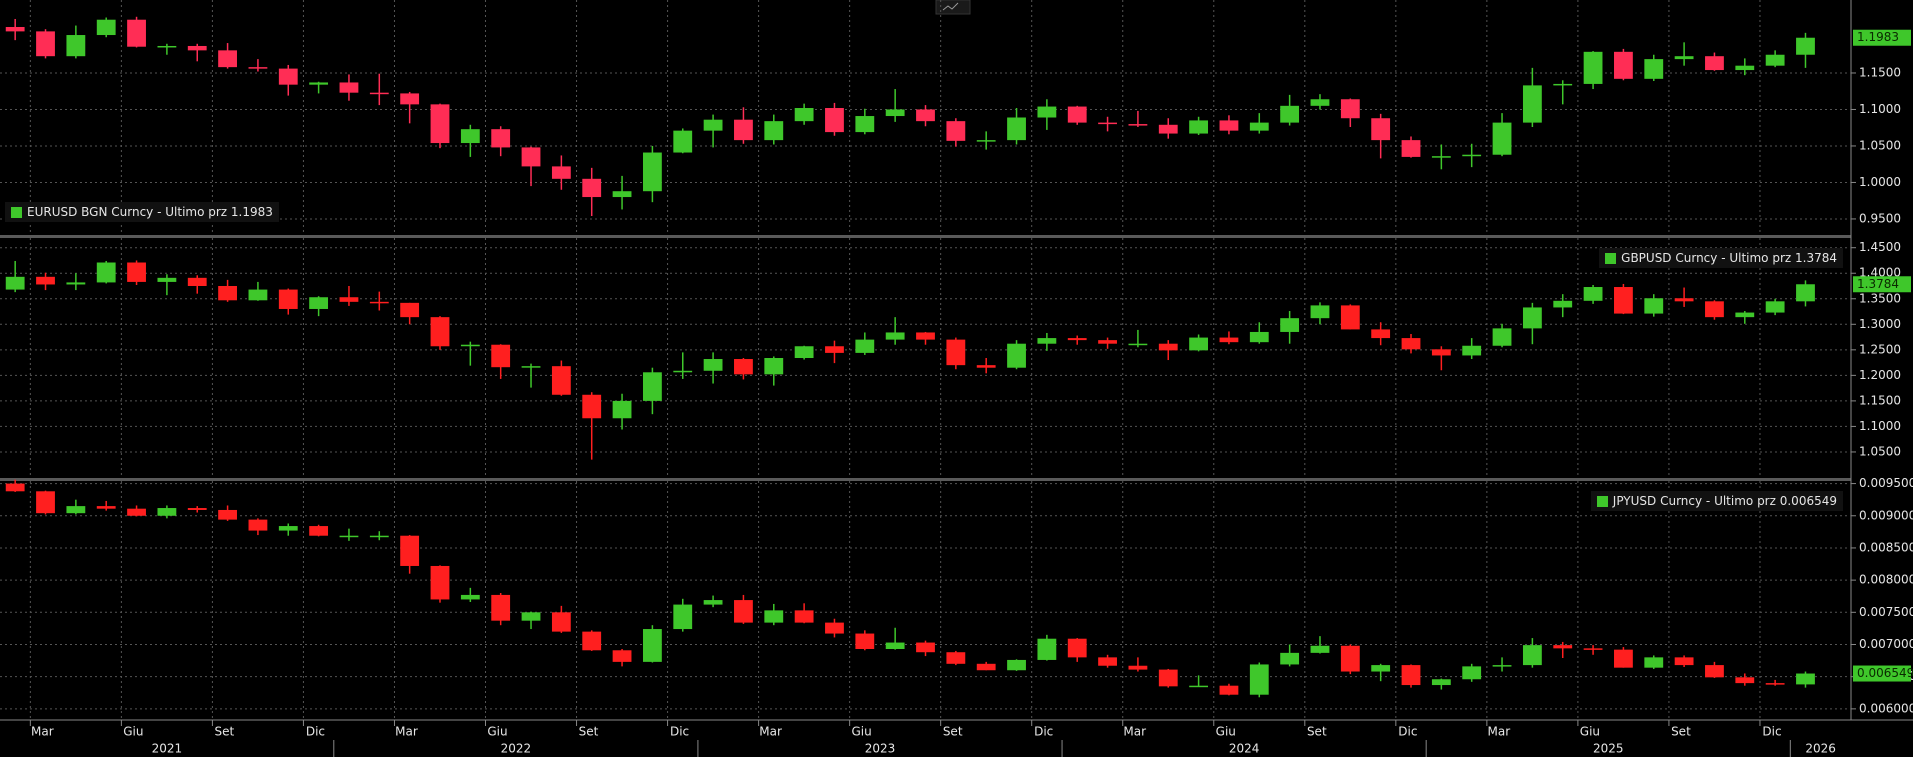 The image size is (1913, 757). I want to click on legend-label: JPYUSD Curncy - Ultimo prz 0.006549, so click(1724, 501).